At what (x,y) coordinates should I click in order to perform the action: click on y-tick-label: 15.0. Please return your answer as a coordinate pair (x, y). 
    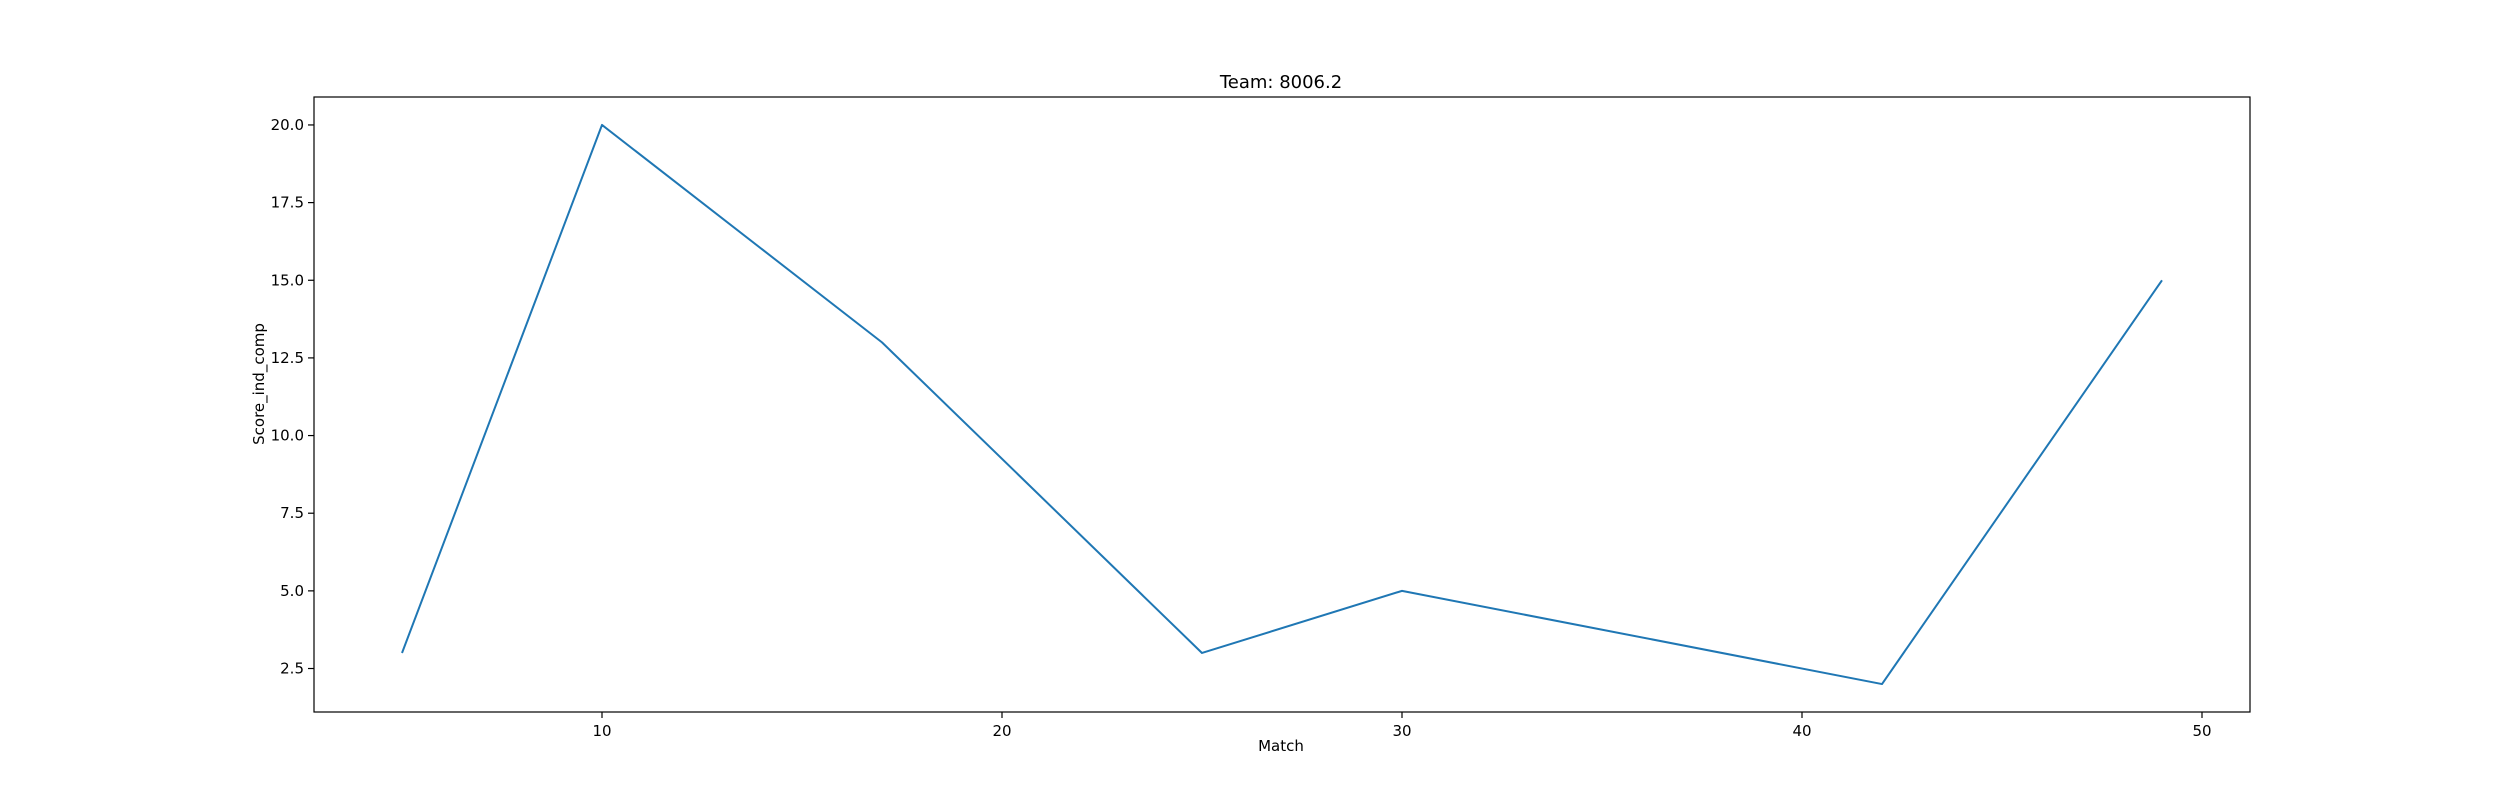
    Looking at the image, I should click on (287, 280).